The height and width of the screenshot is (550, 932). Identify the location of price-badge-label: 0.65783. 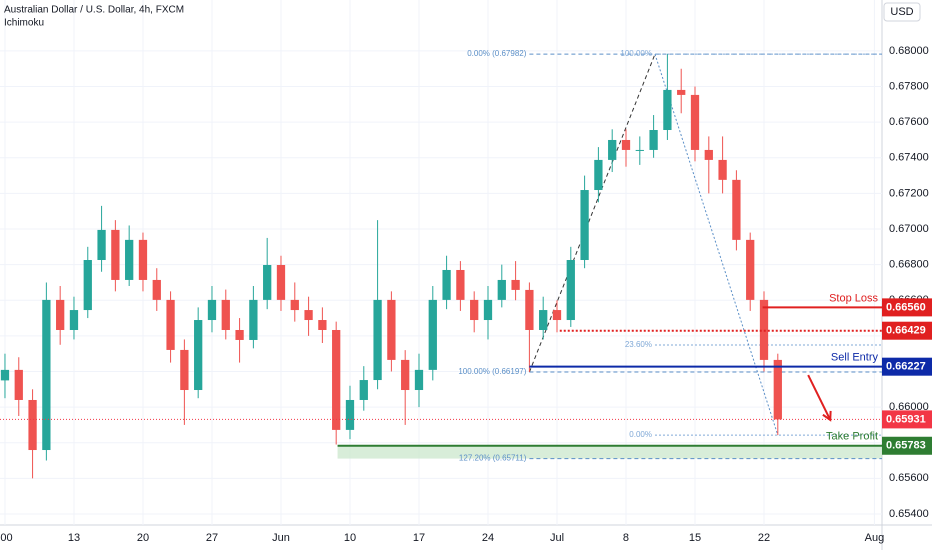
(906, 446).